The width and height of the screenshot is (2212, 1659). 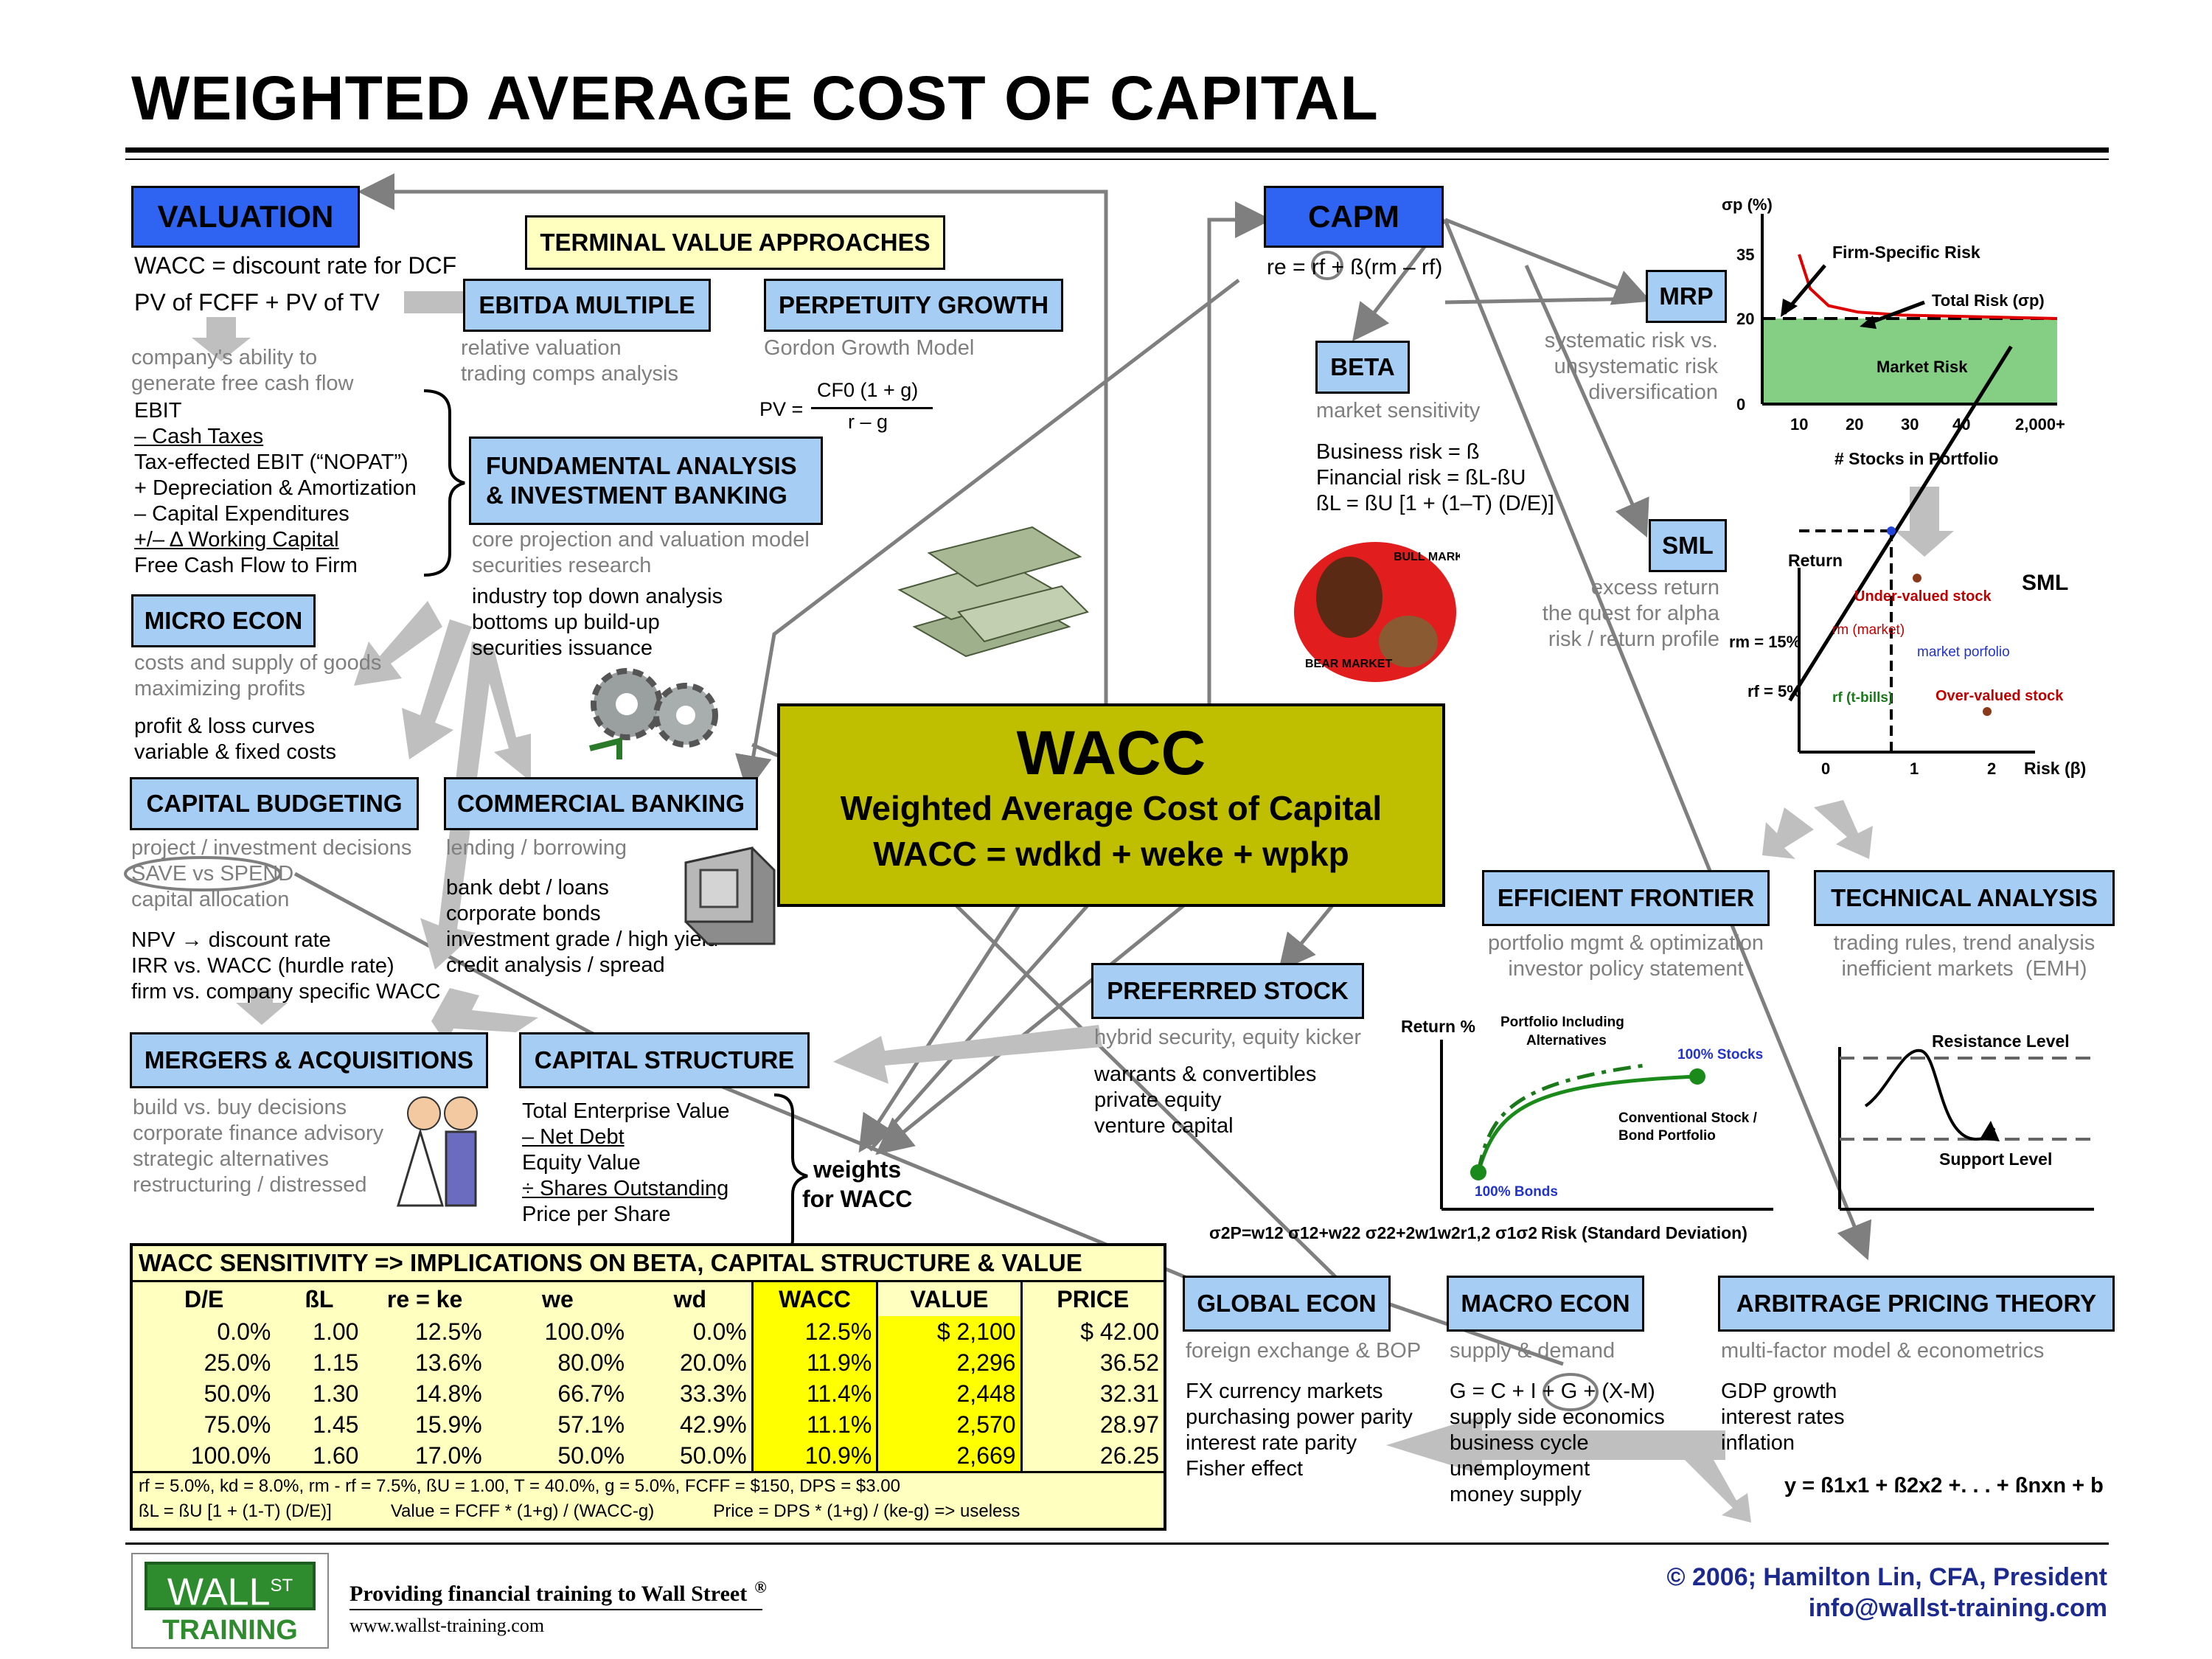 What do you see at coordinates (447, 1625) in the screenshot?
I see `footer-url: www.wallst-training.com` at bounding box center [447, 1625].